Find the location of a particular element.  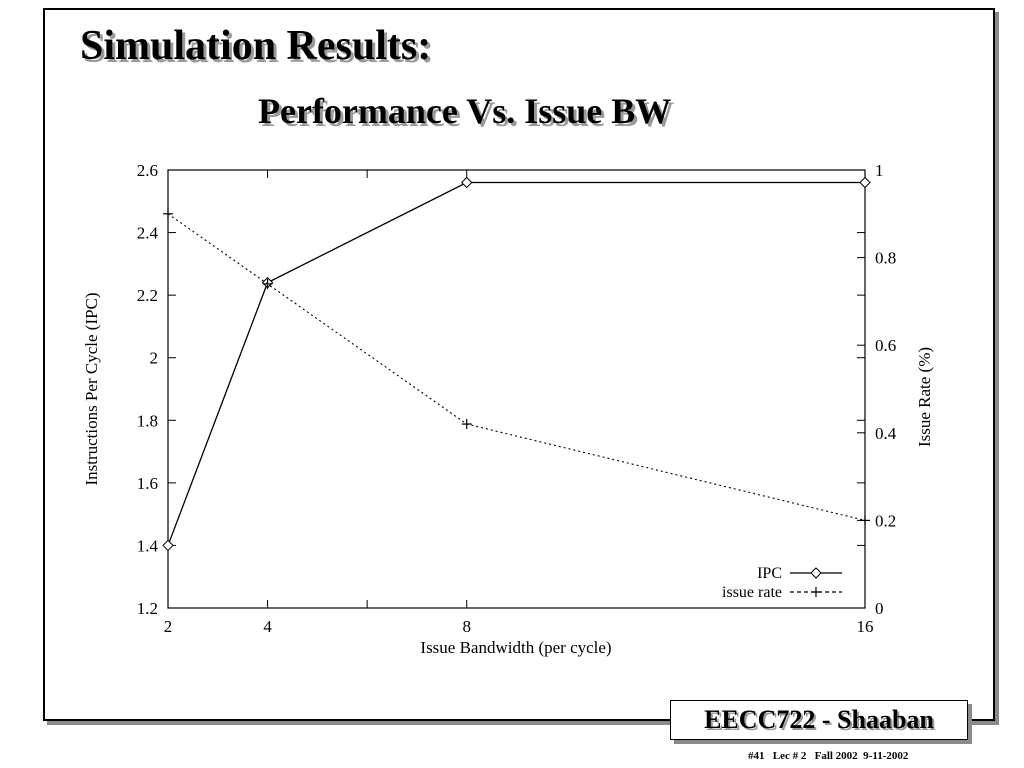

x-axis-label: Issue Bandwidth (per cycle) is located at coordinates (515, 647).